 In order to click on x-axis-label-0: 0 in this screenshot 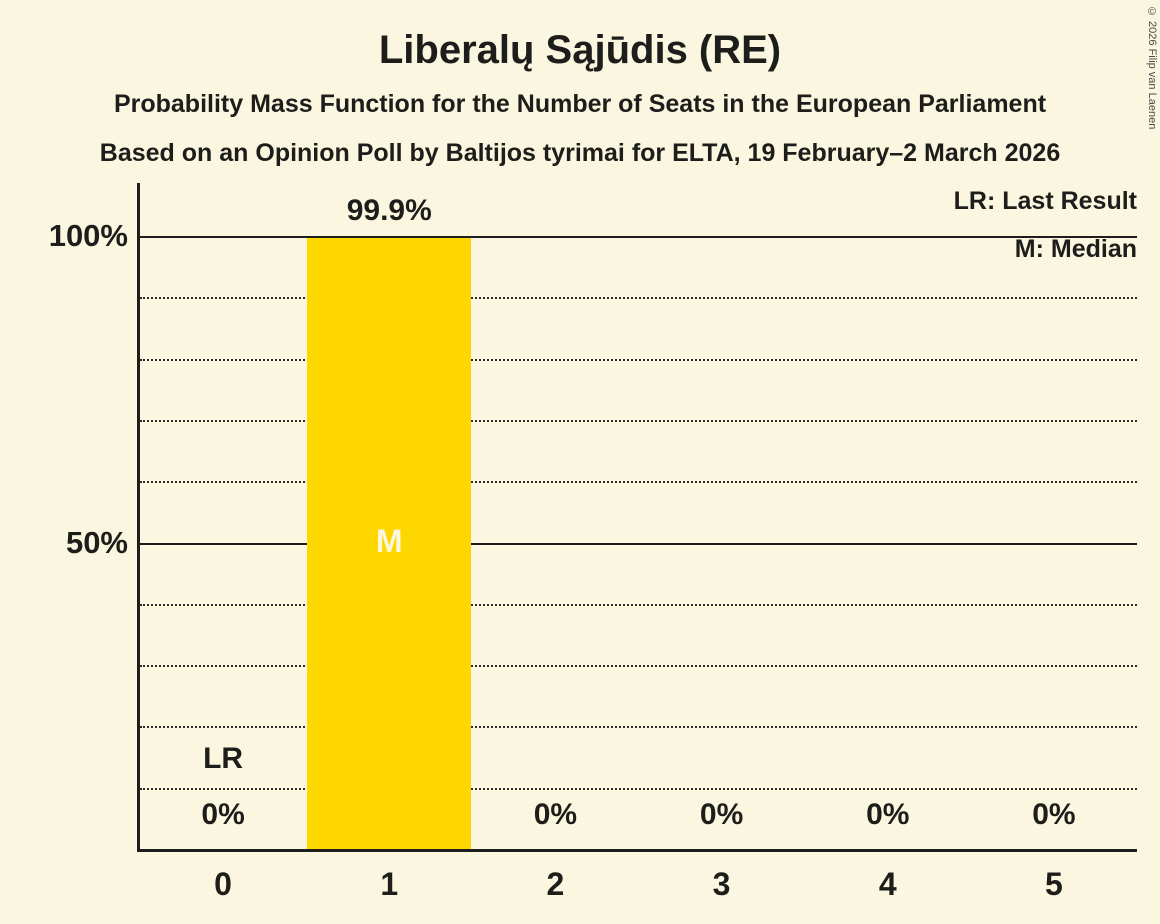, I will do `click(223, 884)`.